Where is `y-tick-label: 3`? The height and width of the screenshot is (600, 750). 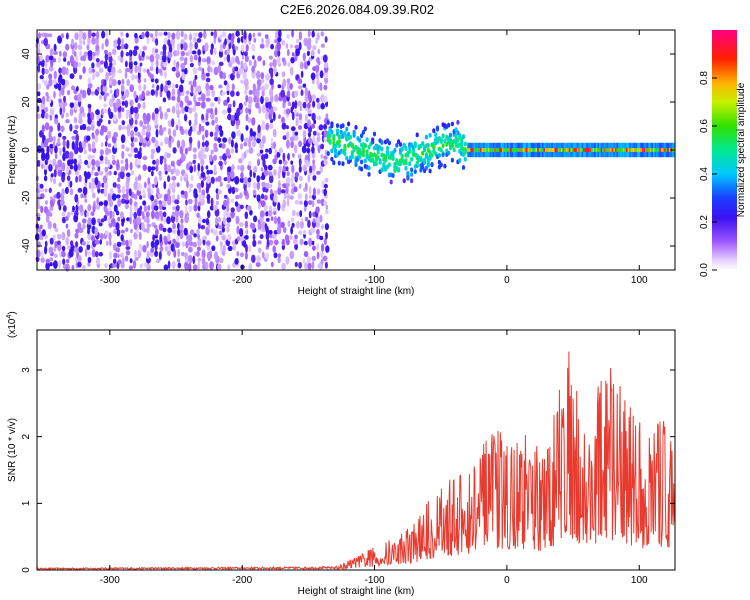
y-tick-label: 3 is located at coordinates (26, 370).